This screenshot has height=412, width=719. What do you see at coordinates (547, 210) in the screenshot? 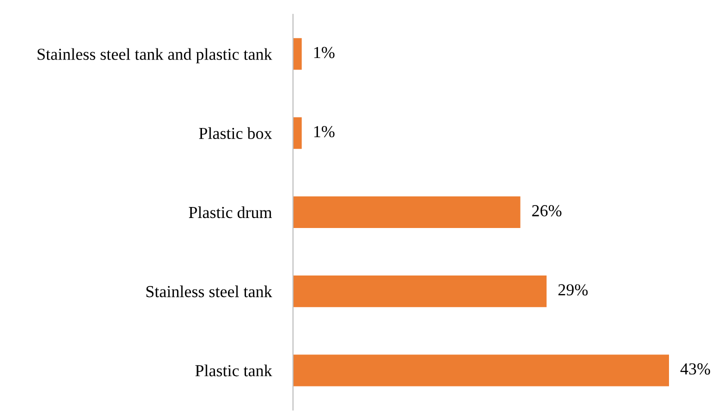
I see `data-label: 26%` at bounding box center [547, 210].